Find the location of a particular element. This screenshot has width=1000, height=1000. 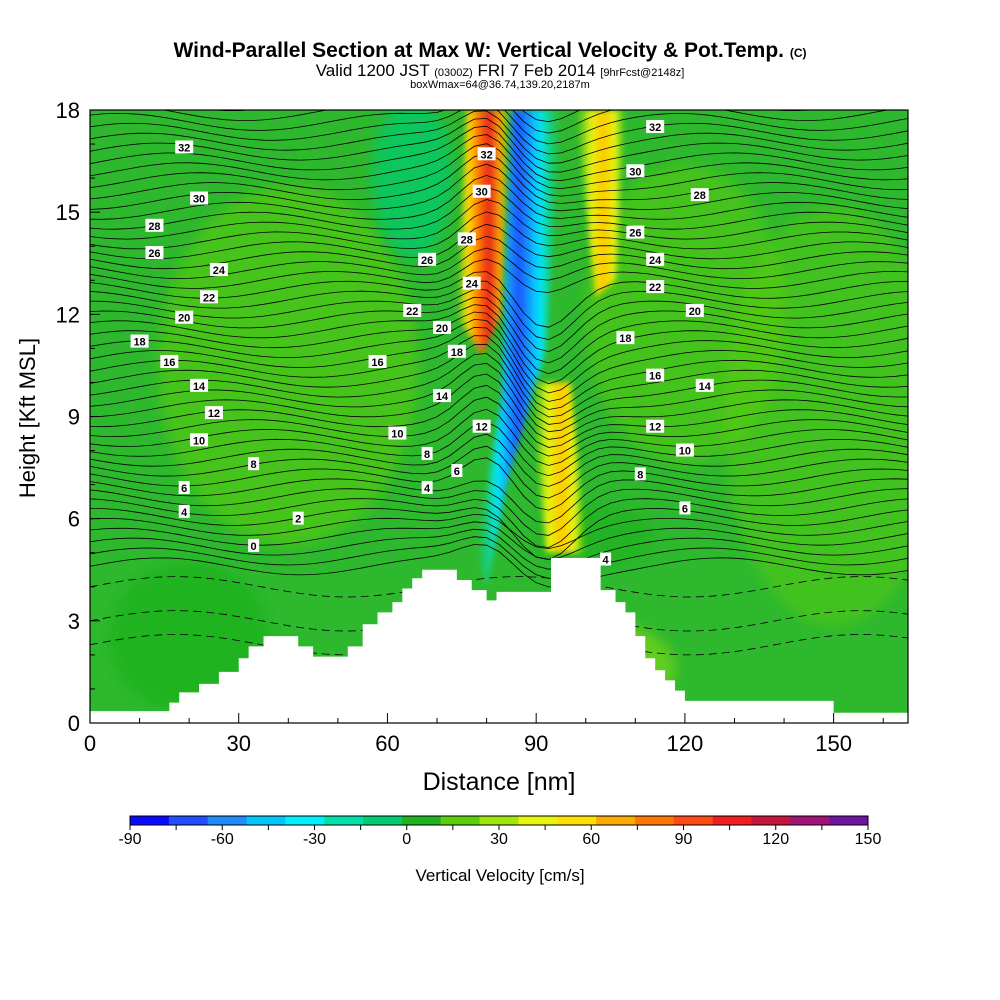

colorbar-tick-label: 0 is located at coordinates (406, 839).